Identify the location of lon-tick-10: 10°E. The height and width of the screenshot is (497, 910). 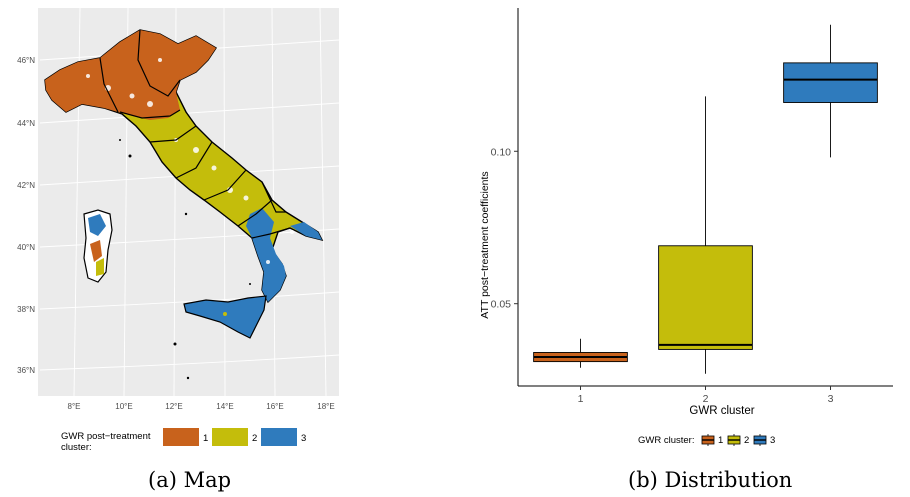
(123, 406).